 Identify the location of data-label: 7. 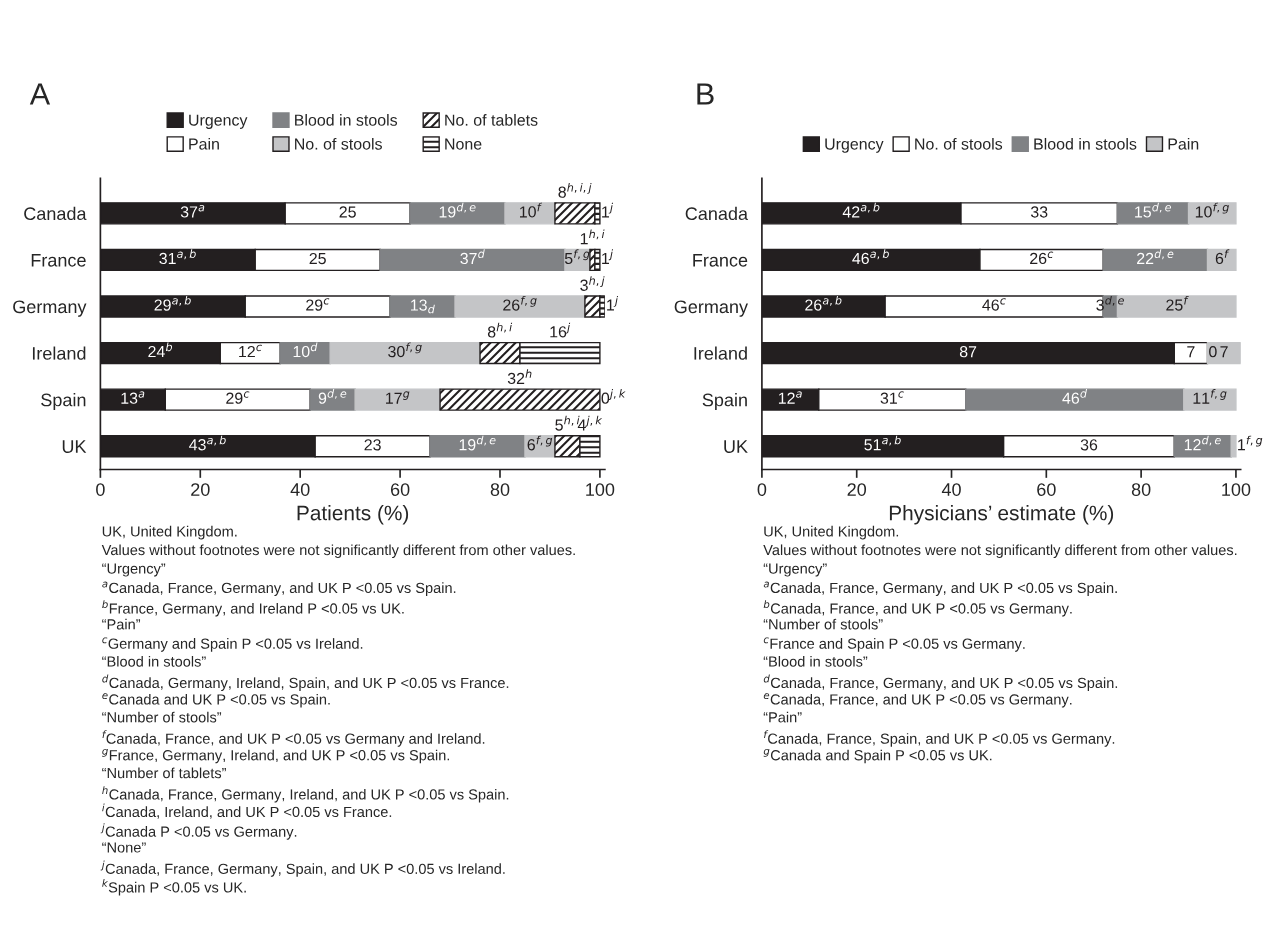
(1224, 352).